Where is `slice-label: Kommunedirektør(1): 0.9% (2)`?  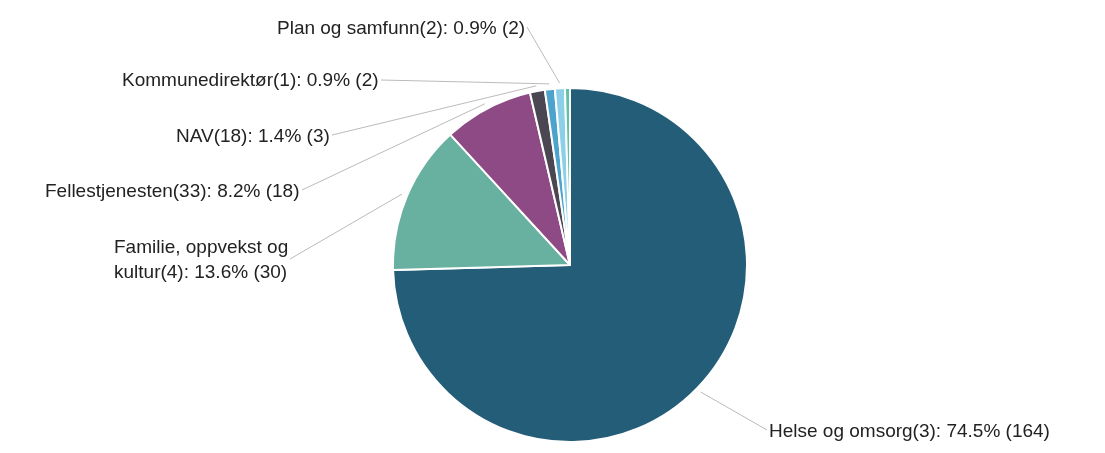 slice-label: Kommunedirektør(1): 0.9% (2) is located at coordinates (250, 79).